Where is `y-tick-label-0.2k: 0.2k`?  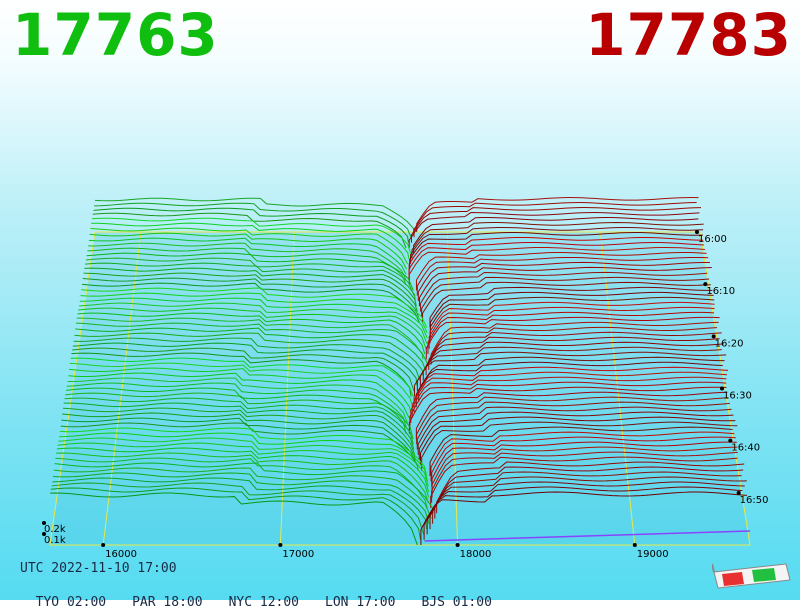
y-tick-label-0.2k: 0.2k is located at coordinates (55, 529).